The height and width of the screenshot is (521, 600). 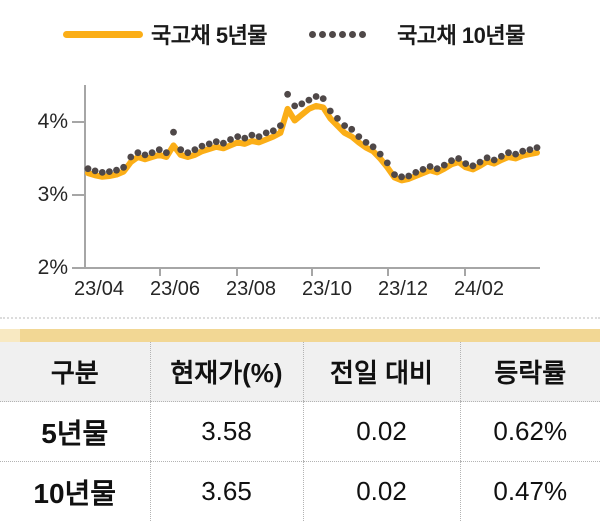 I want to click on table-row-10yr: 10년물 3.65 0.02 0.47%, so click(x=300, y=491).